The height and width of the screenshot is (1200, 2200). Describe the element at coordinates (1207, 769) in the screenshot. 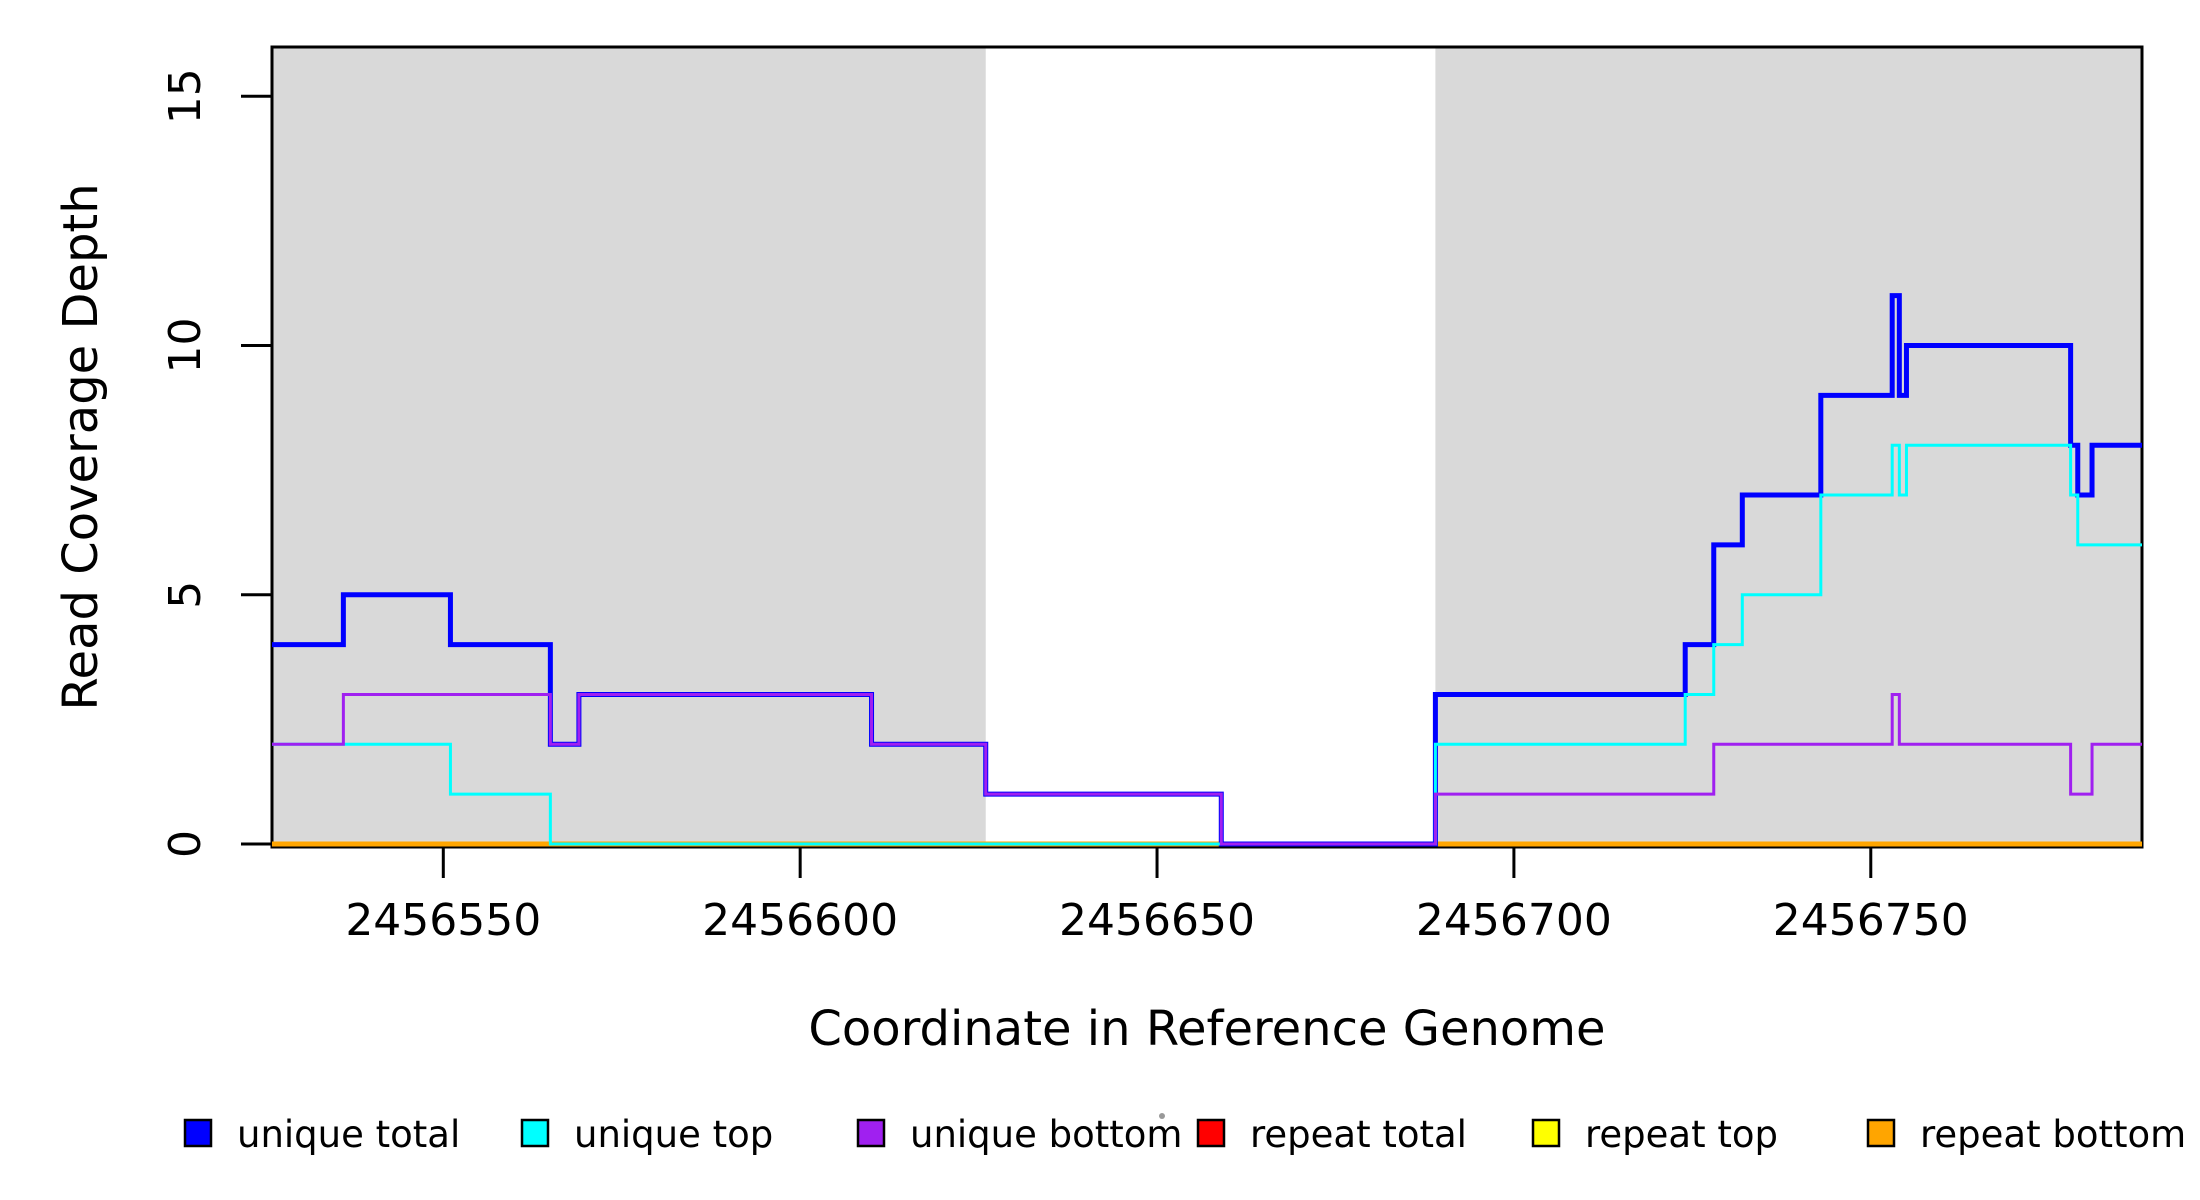

I see `series-line-unique-bottom` at that location.